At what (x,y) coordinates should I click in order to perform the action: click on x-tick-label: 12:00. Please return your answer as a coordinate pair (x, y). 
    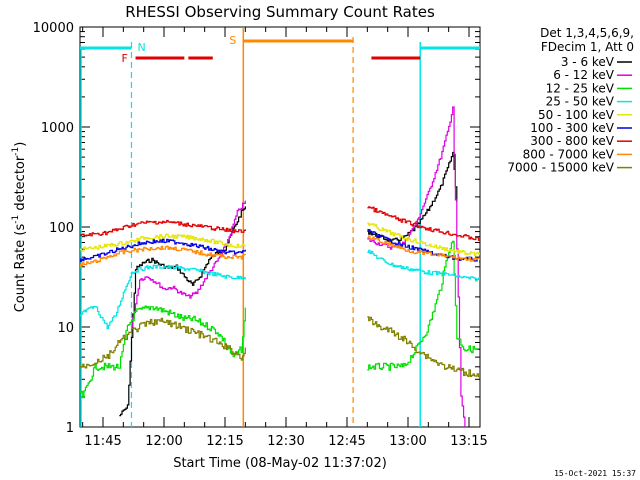
    Looking at the image, I should click on (163, 441).